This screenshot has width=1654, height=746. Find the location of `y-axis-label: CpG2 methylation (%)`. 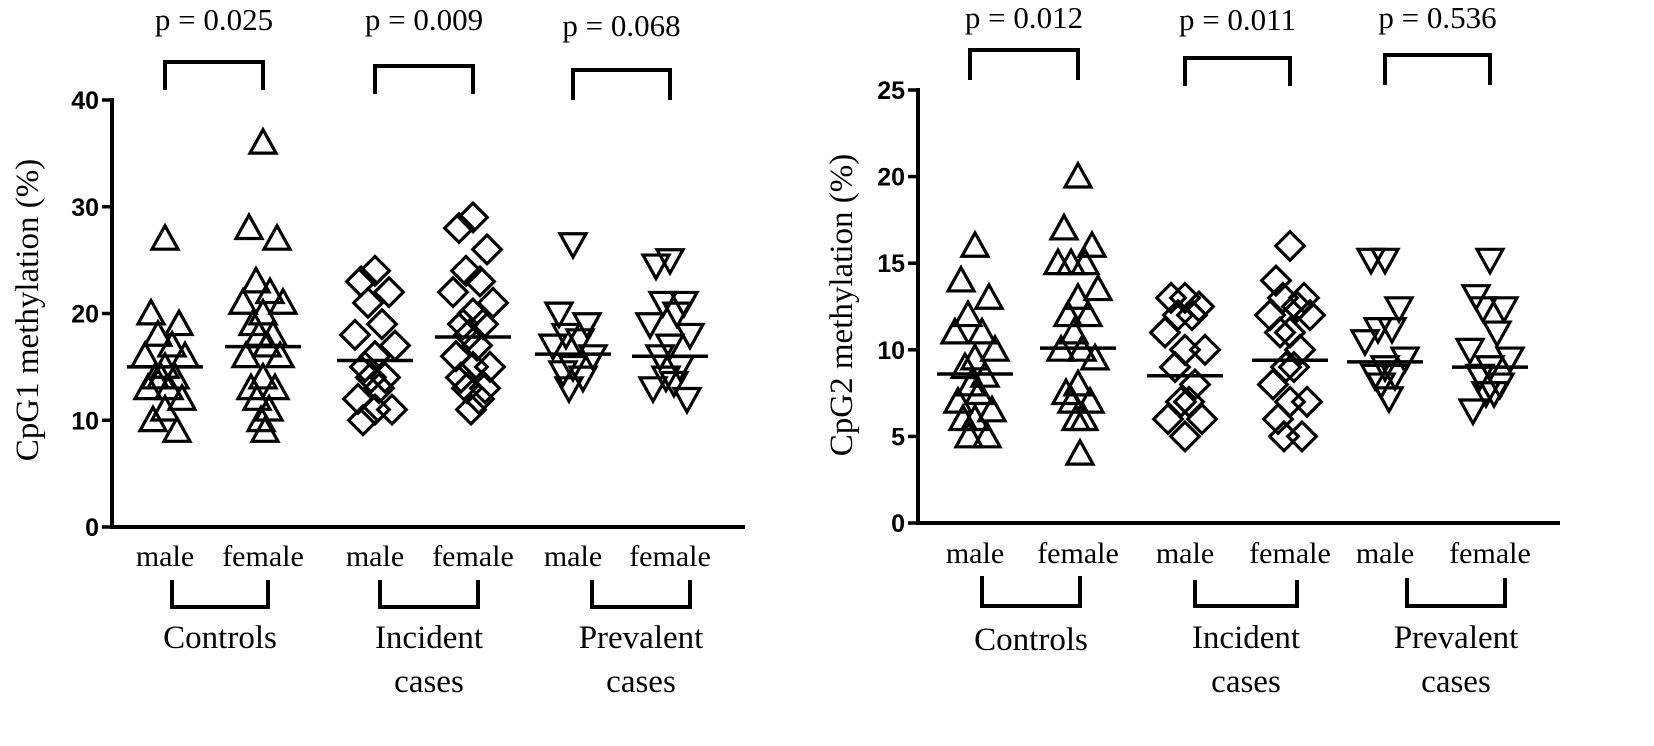

y-axis-label: CpG2 methylation (%) is located at coordinates (842, 305).